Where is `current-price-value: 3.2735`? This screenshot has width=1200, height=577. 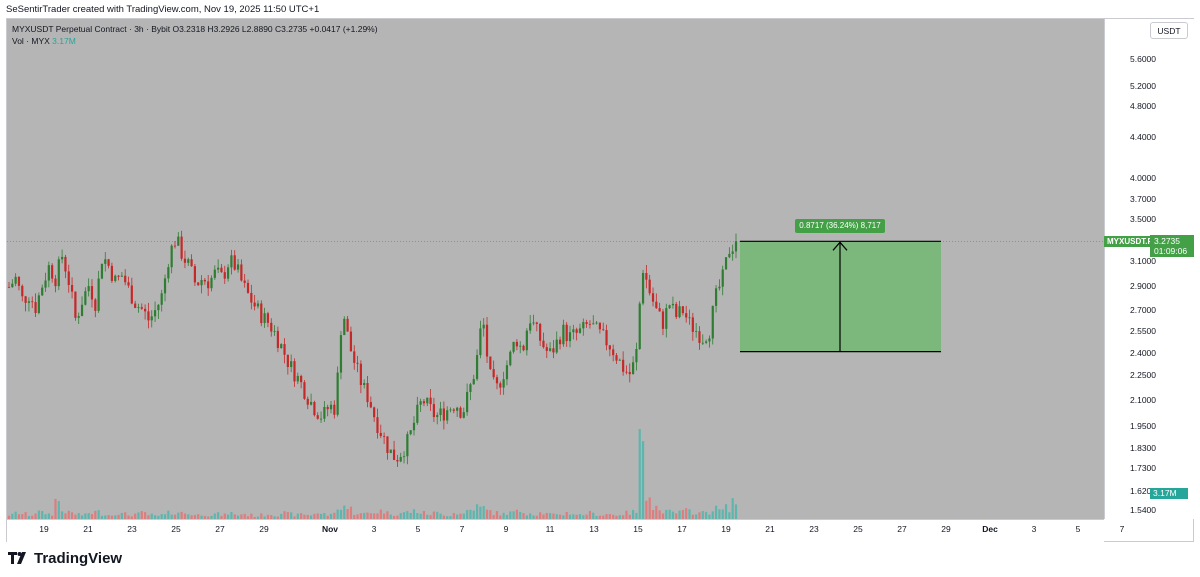 current-price-value: 3.2735 is located at coordinates (1167, 241).